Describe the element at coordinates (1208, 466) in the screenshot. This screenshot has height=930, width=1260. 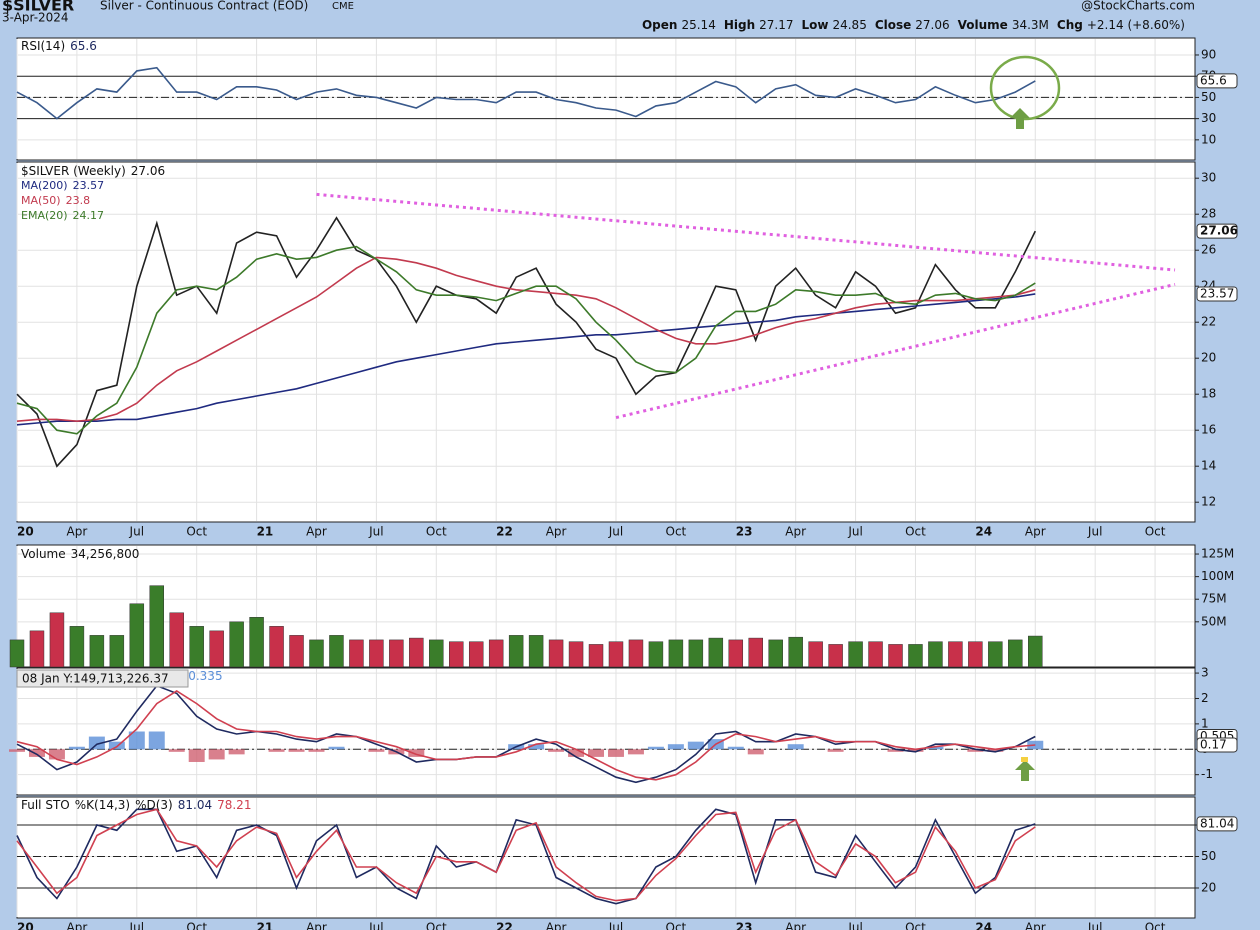
I see `y-tick-label: 14` at that location.